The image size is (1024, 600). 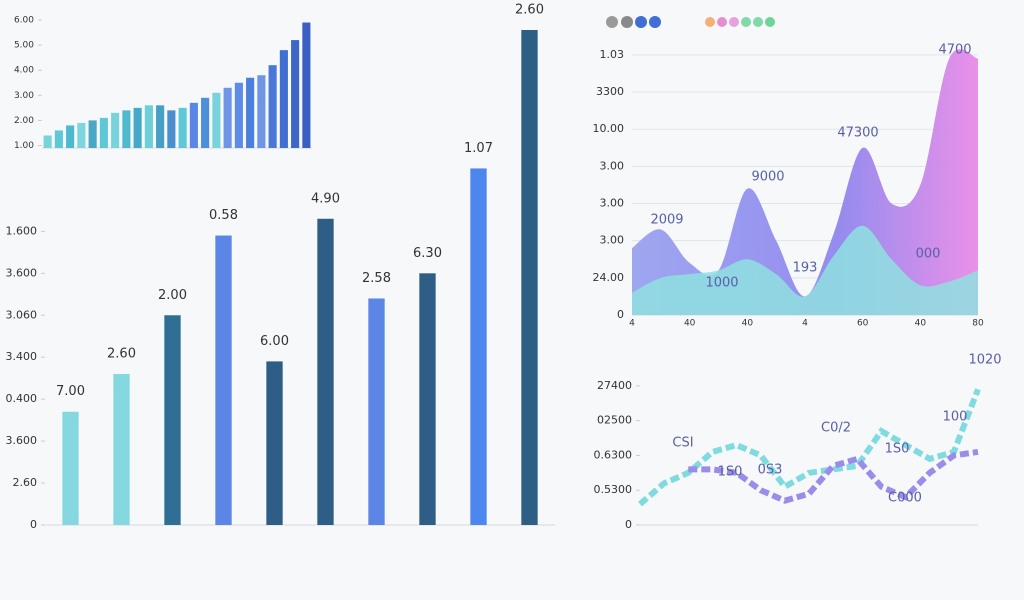 What do you see at coordinates (613, 454) in the screenshot?
I see `y-tick-label: 0.6300` at bounding box center [613, 454].